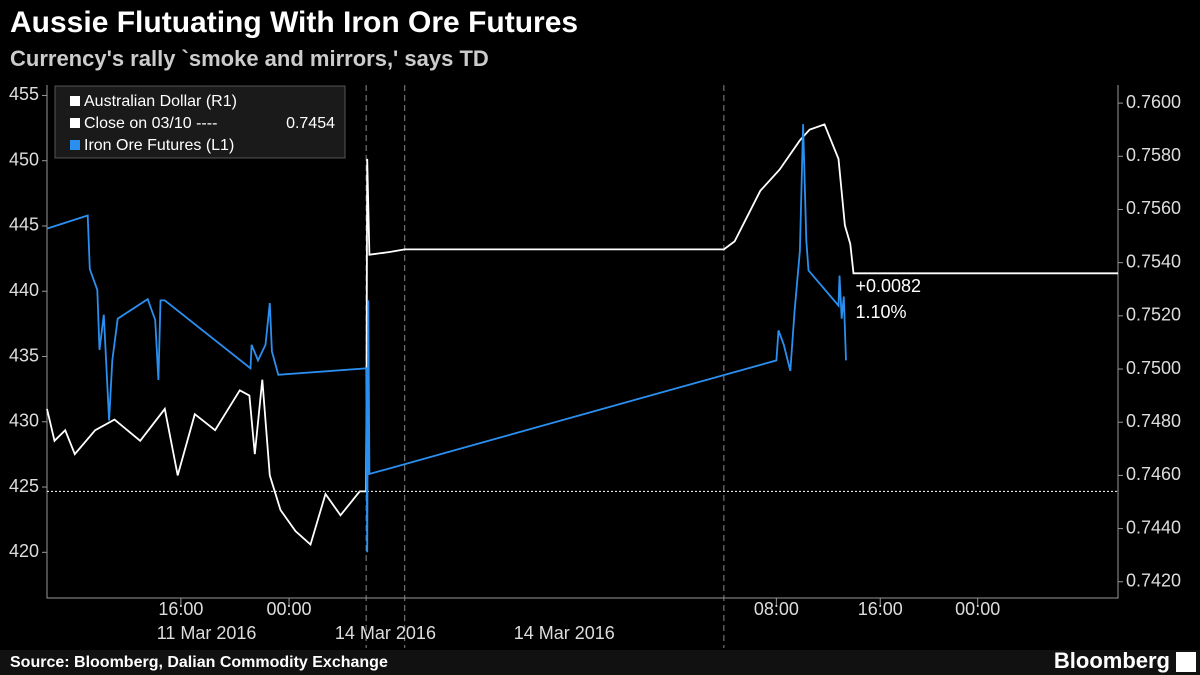  What do you see at coordinates (1112, 660) in the screenshot?
I see `brand: Bloomberg` at bounding box center [1112, 660].